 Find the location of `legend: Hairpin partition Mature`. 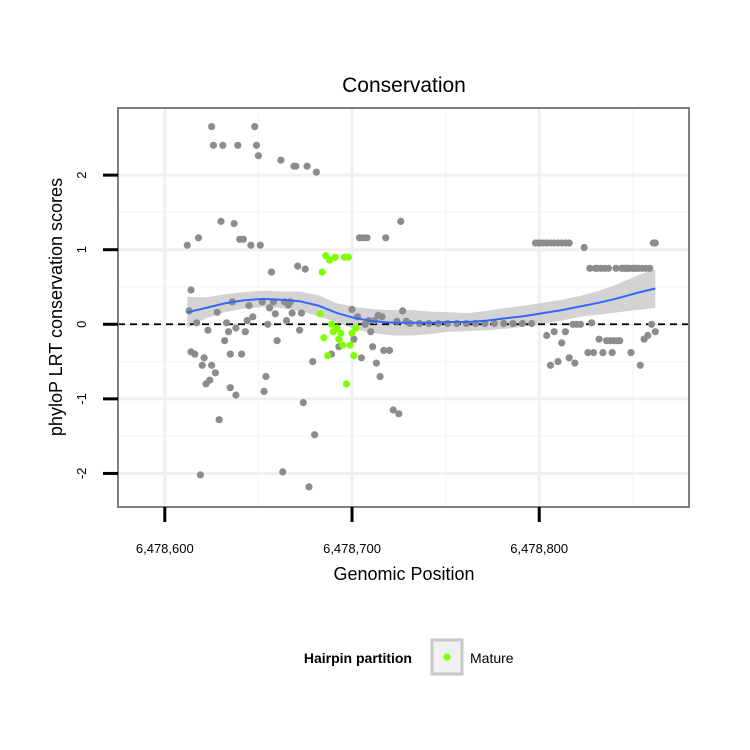

legend: Hairpin partition Mature is located at coordinates (409, 657).